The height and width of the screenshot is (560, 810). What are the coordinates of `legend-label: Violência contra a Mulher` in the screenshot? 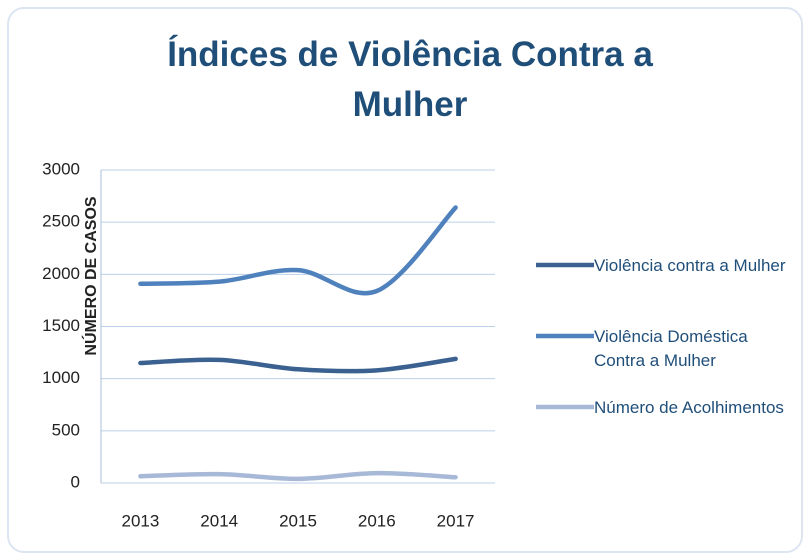 It's located at (690, 265).